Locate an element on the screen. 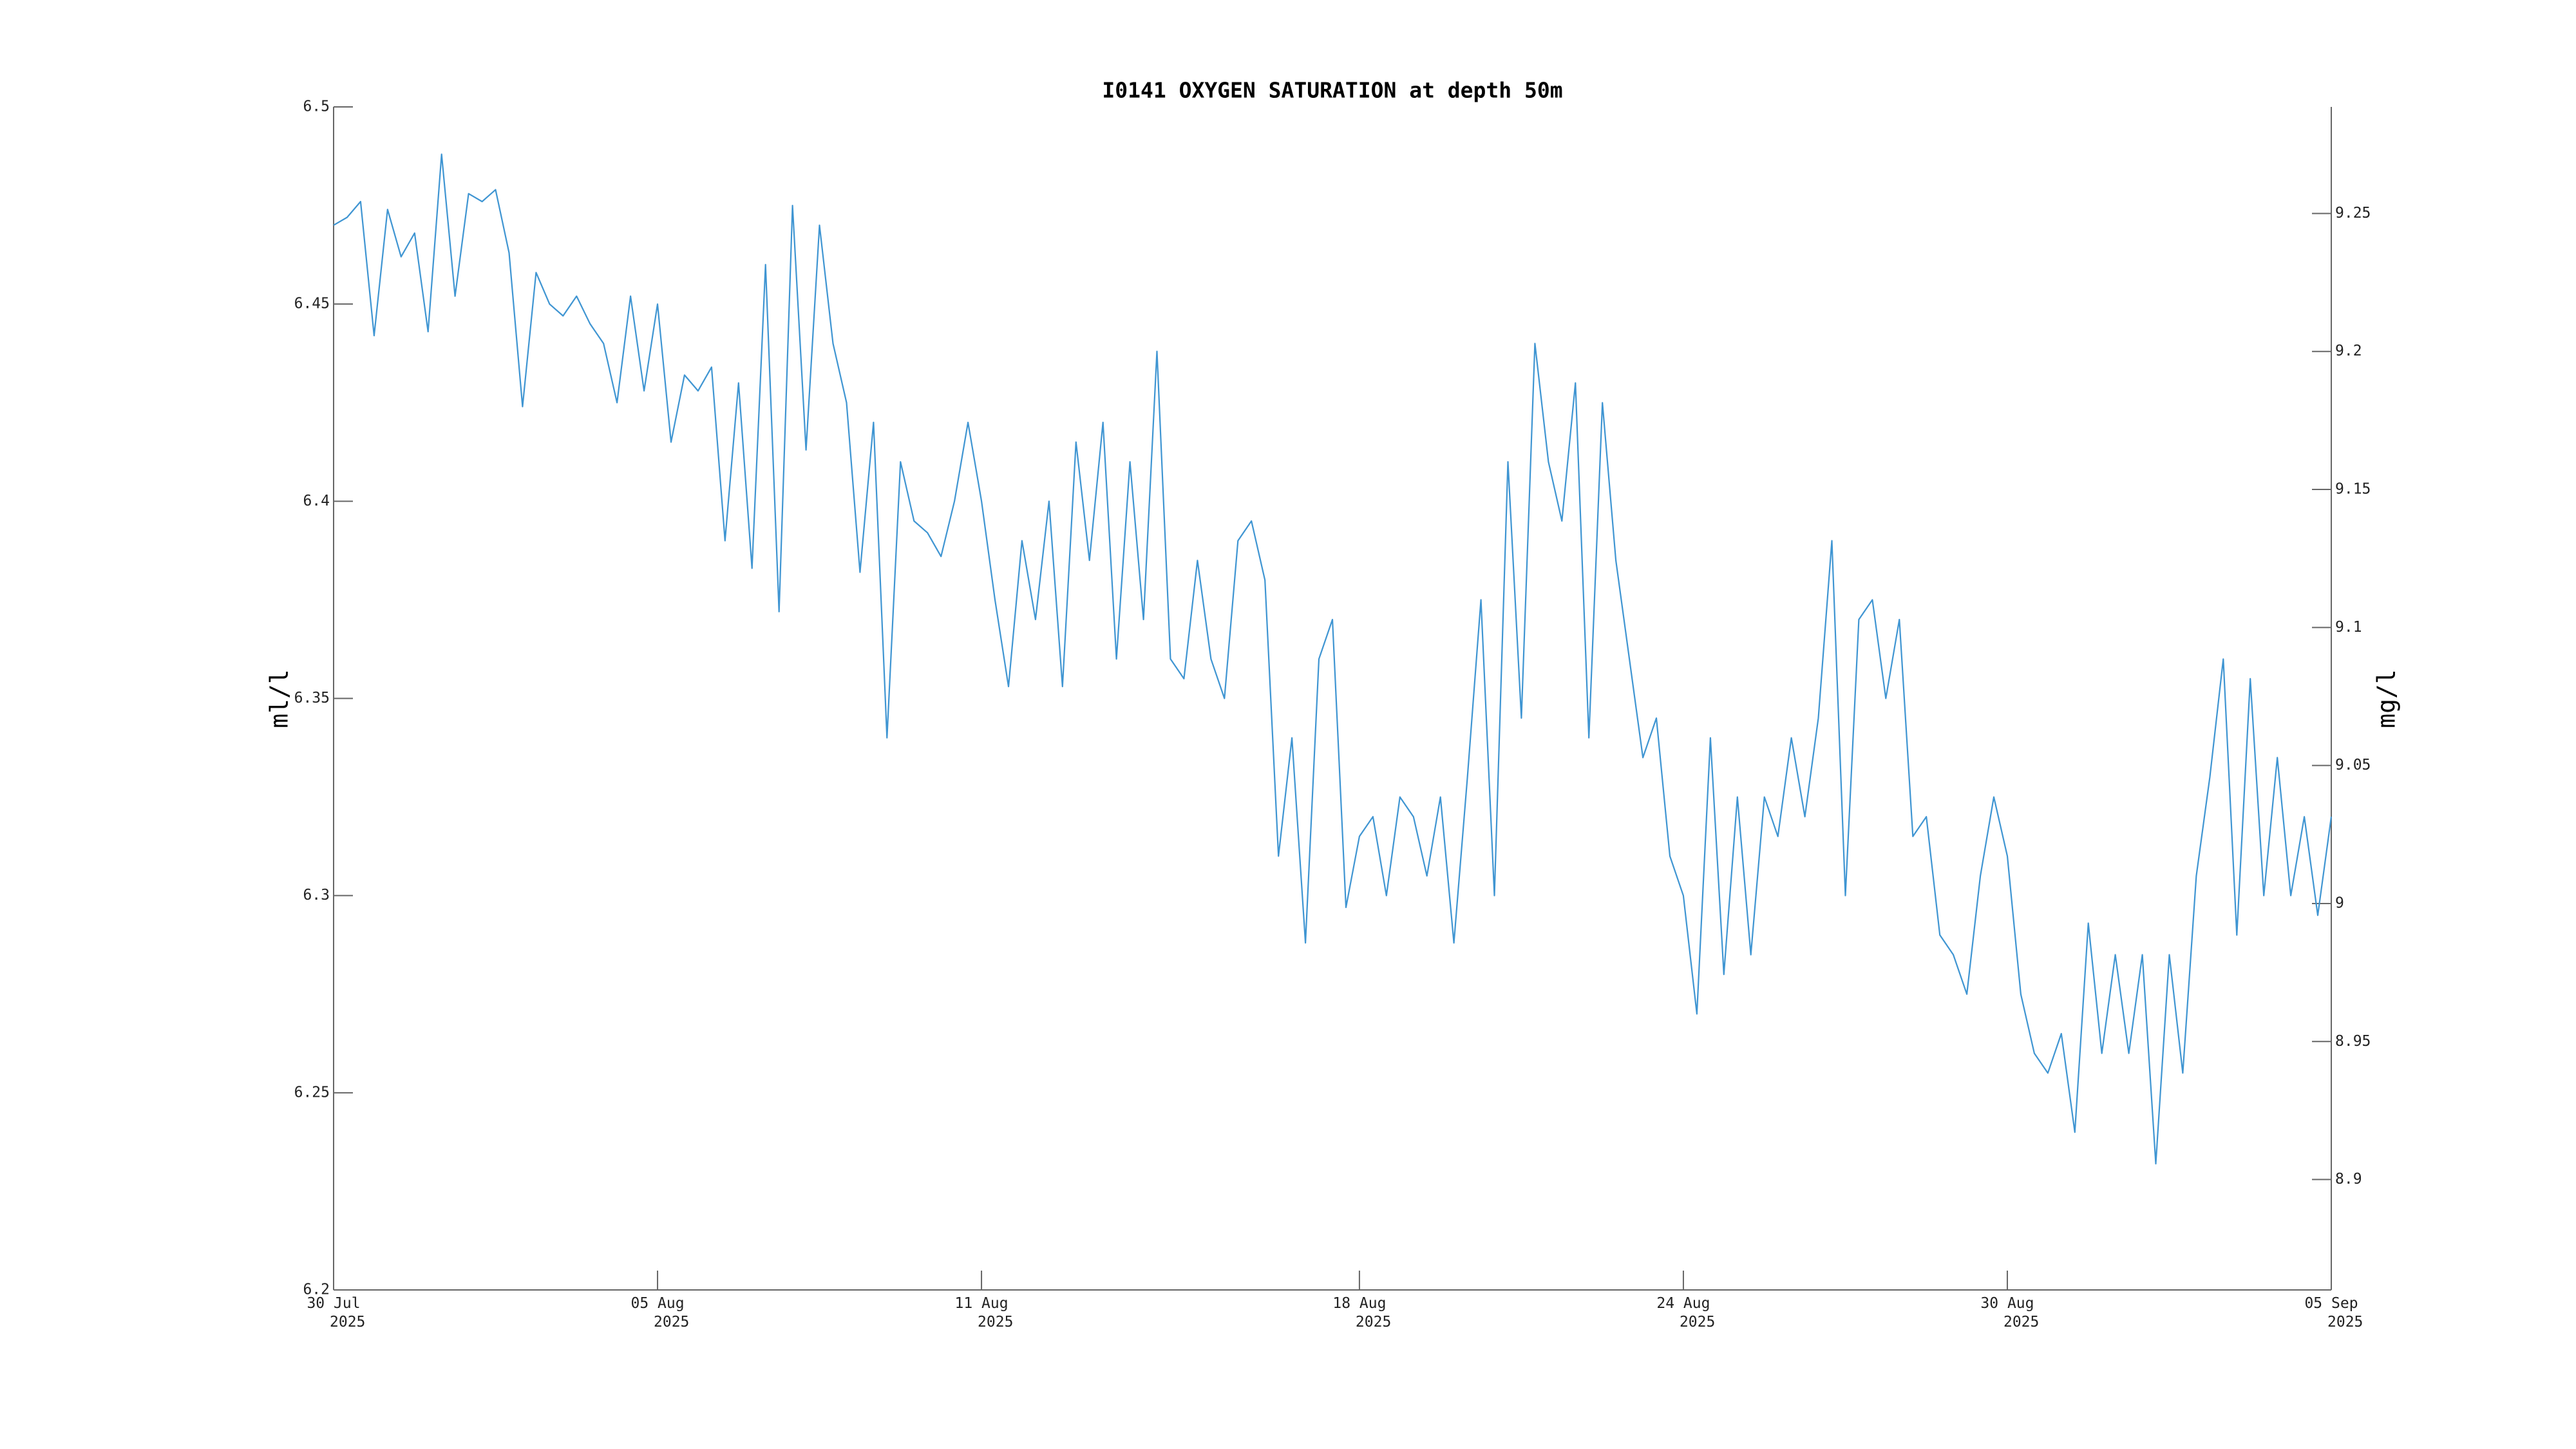 The height and width of the screenshot is (1449, 2576). x-tick-label: 05 Aug 2025 is located at coordinates (659, 1313).